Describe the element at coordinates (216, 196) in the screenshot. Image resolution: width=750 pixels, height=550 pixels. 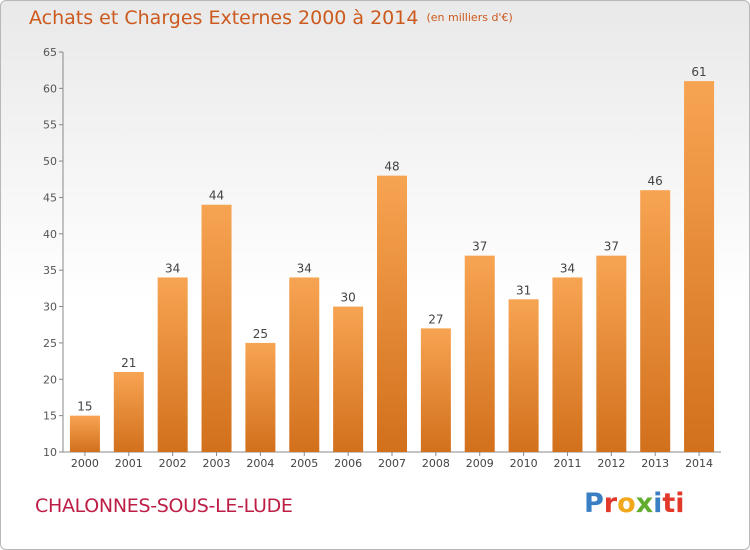
I see `value-label-2003: 44` at that location.